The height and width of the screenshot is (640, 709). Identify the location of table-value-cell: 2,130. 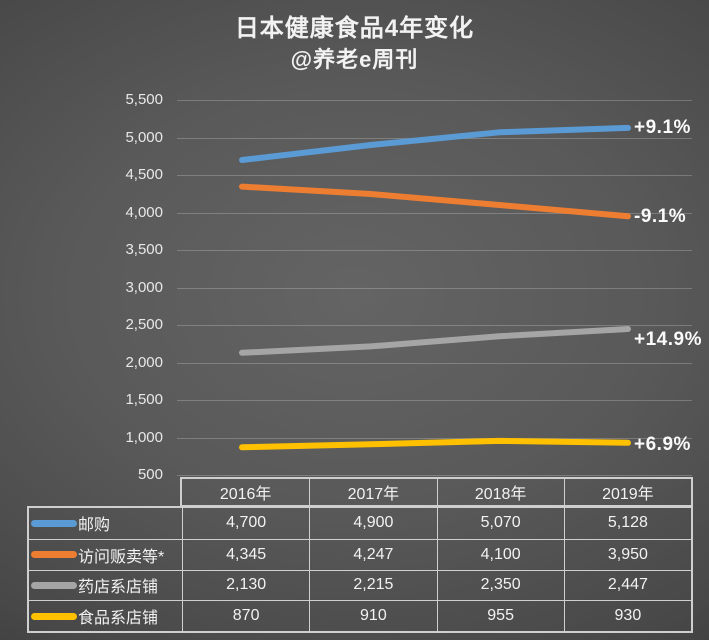
(246, 585).